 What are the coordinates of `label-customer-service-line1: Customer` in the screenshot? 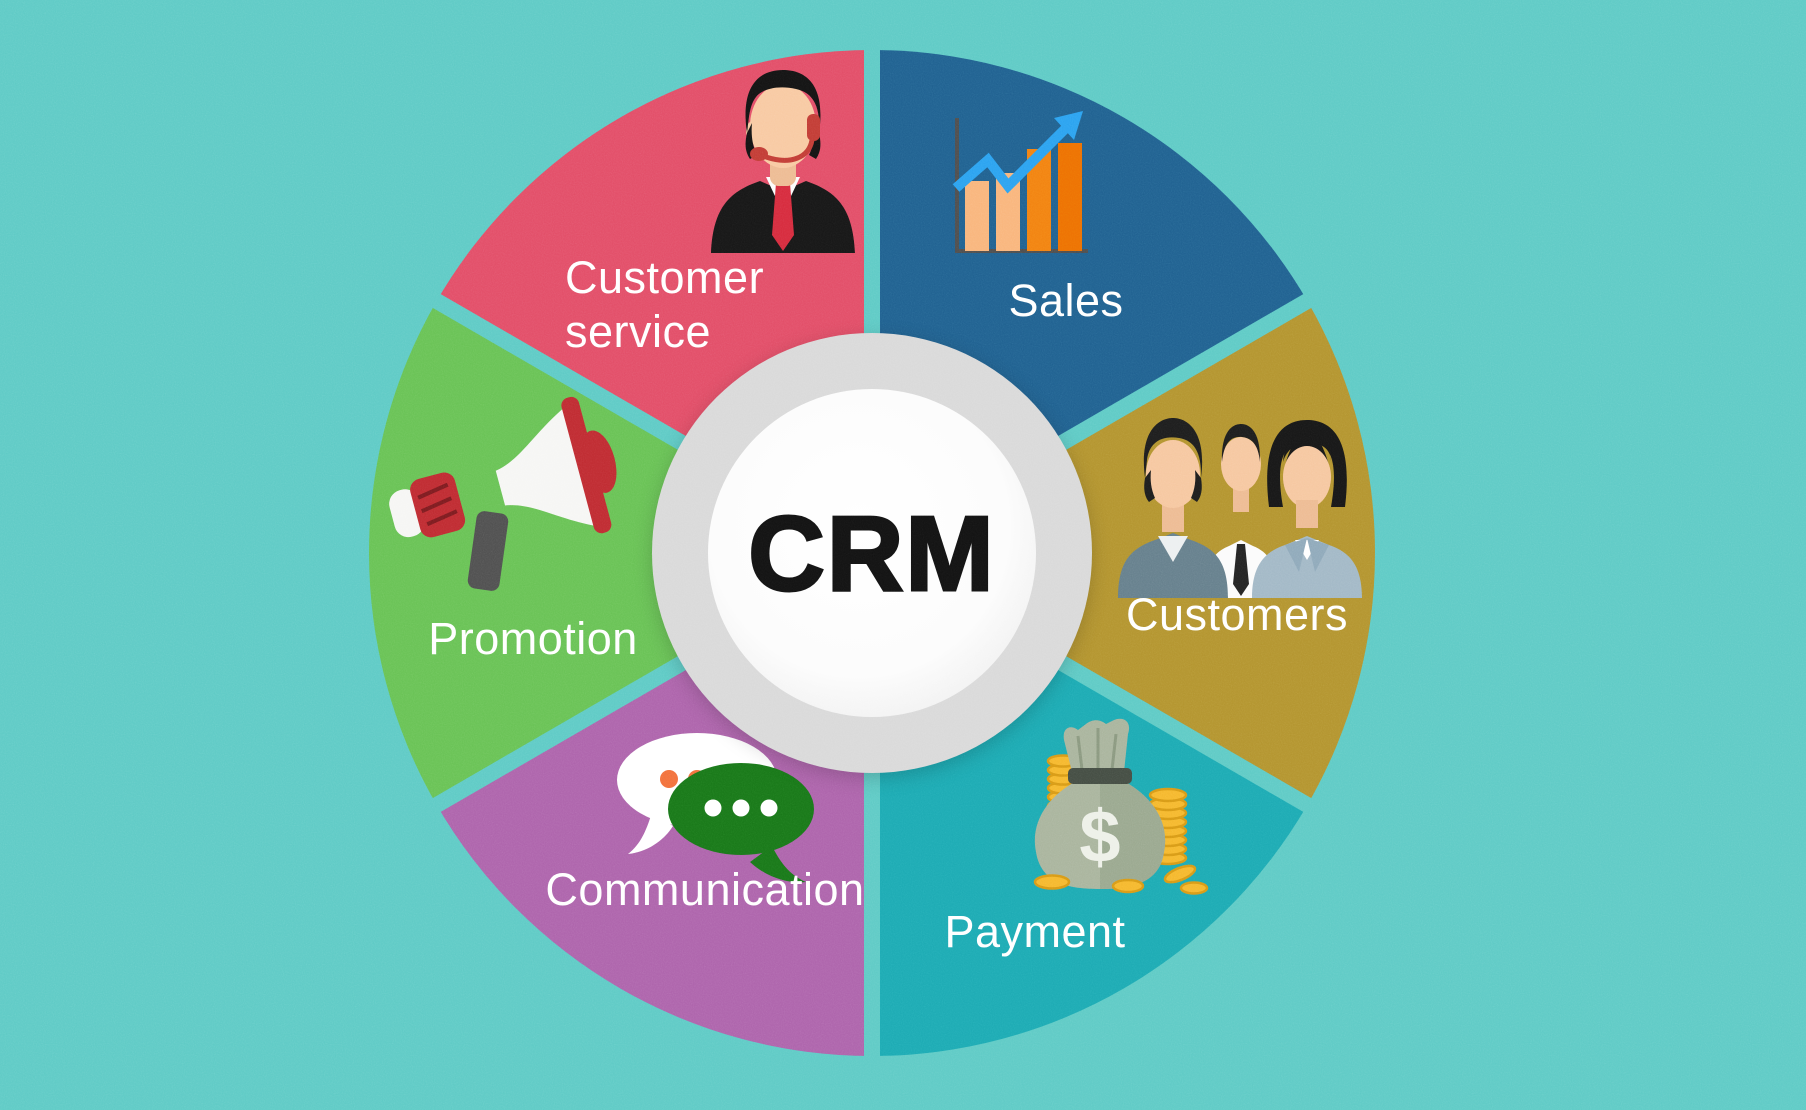 It's located at (664, 277).